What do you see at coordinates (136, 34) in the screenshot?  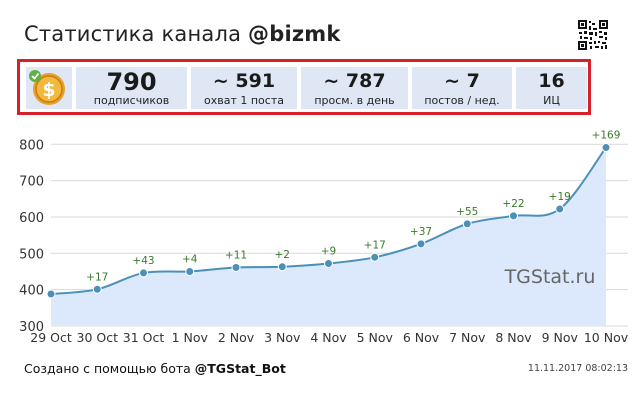 I see `title-prefix: Статистика канала` at bounding box center [136, 34].